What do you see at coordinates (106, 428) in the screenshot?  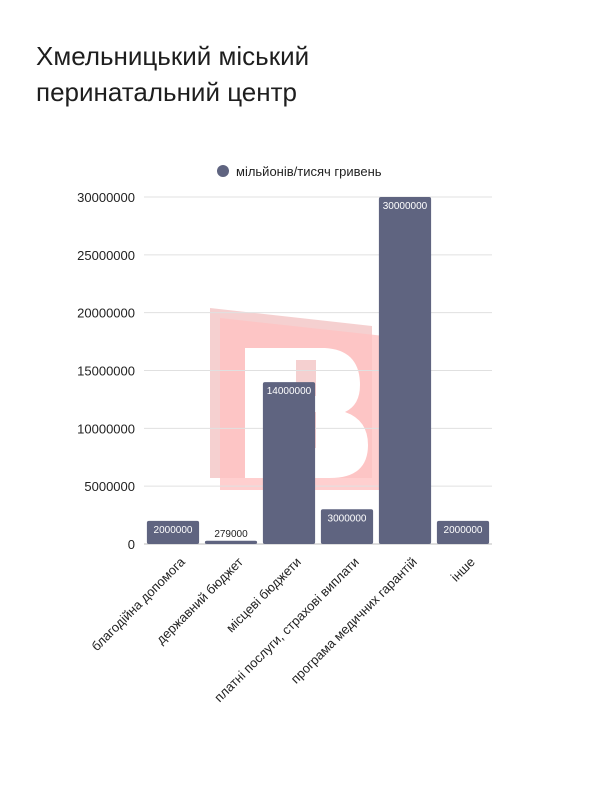 I see `y-tick-label: 10000000` at bounding box center [106, 428].